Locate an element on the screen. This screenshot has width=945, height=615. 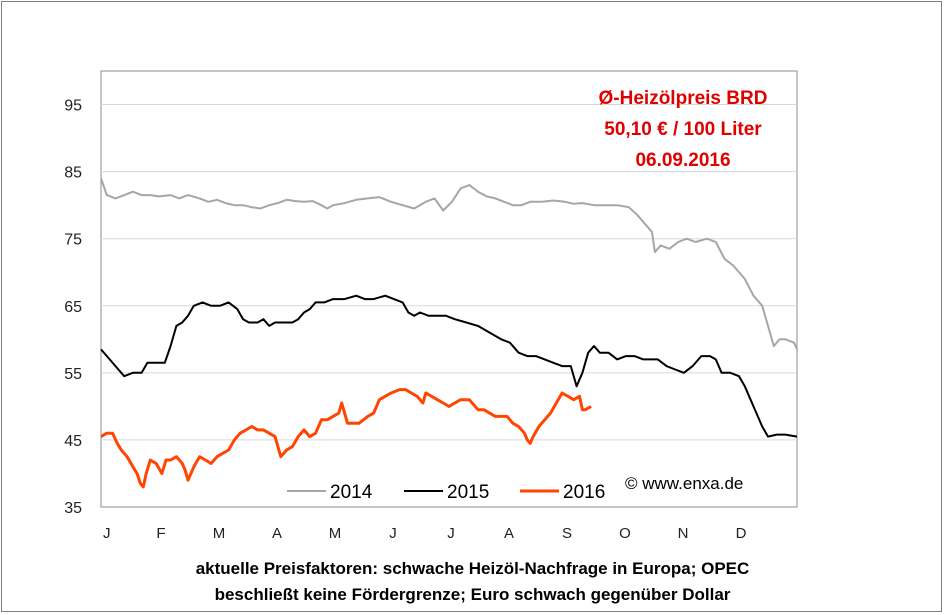
legend: 2014 2015 2016 is located at coordinates (446, 492).